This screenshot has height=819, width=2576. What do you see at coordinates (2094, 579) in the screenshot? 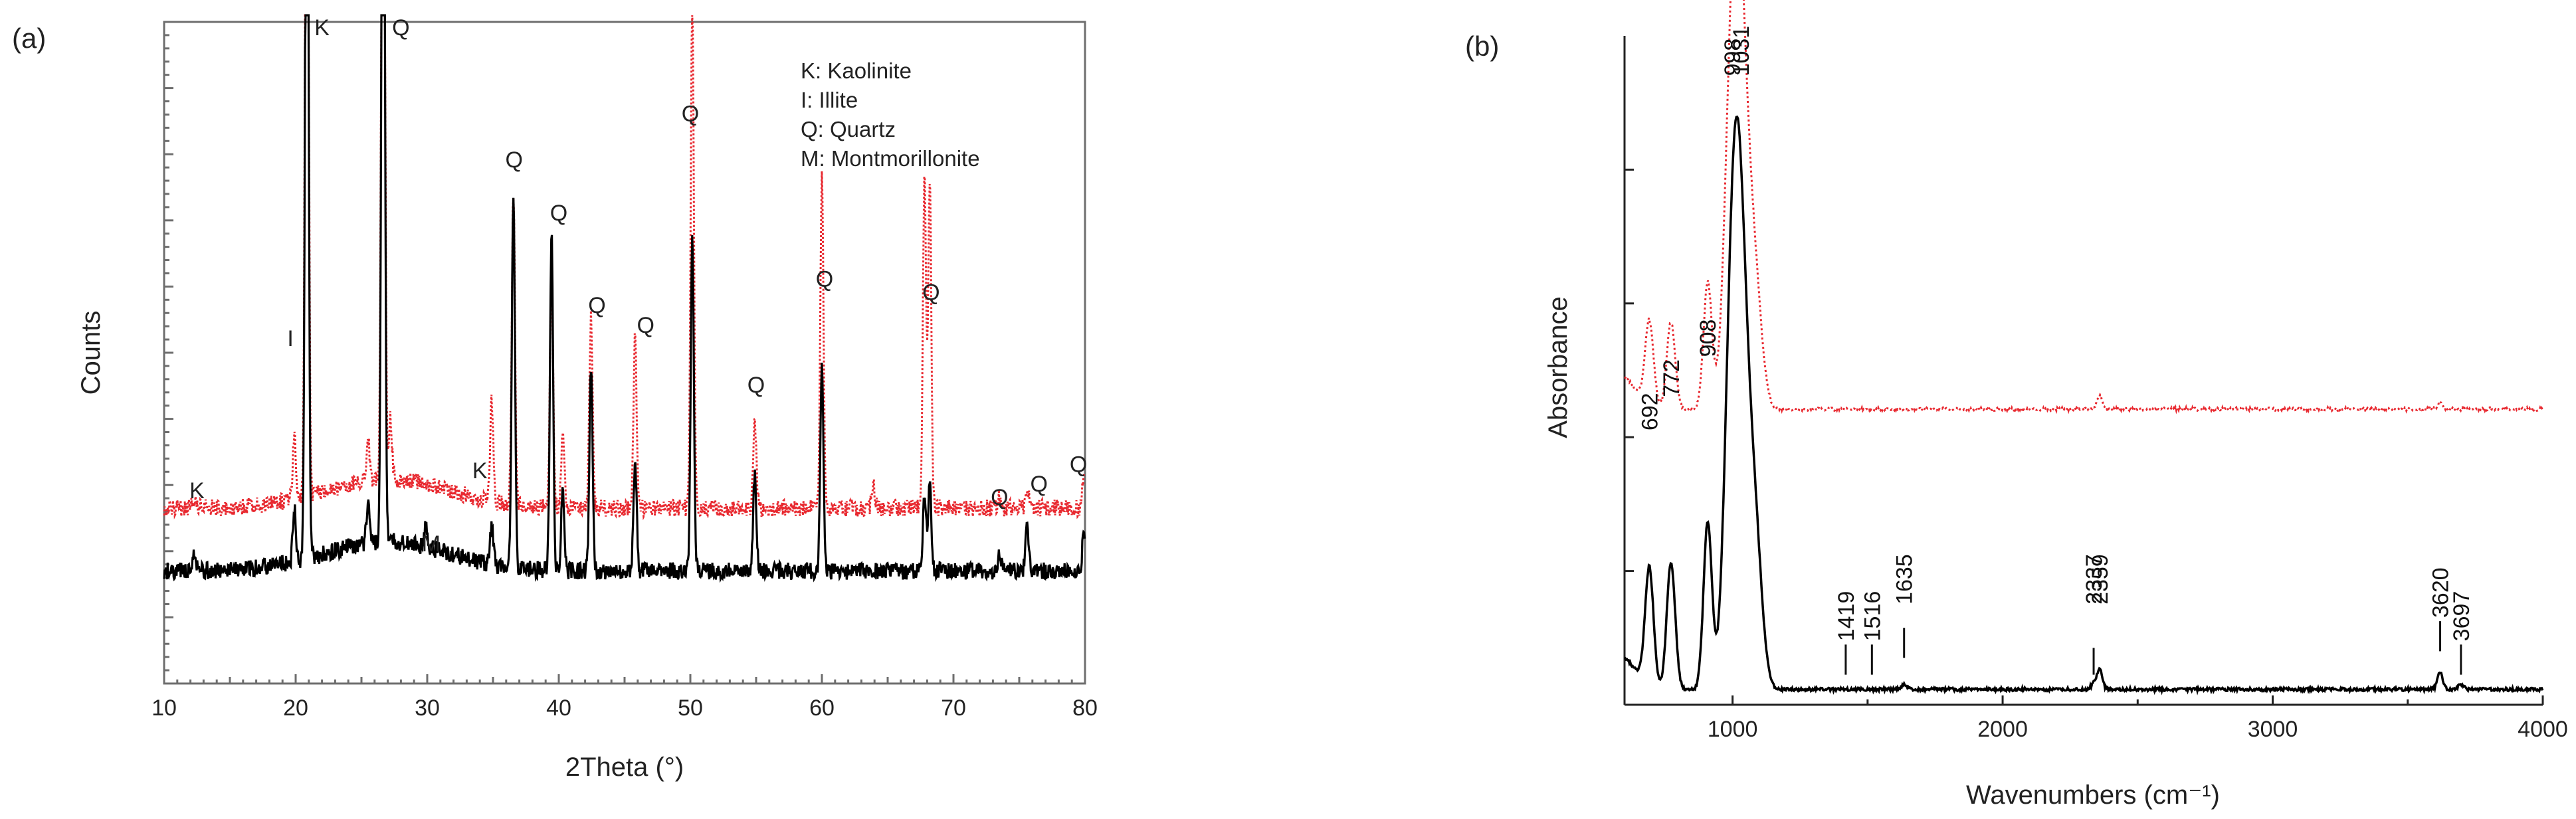
I see `panel-b-band-label: 2337` at bounding box center [2094, 579].